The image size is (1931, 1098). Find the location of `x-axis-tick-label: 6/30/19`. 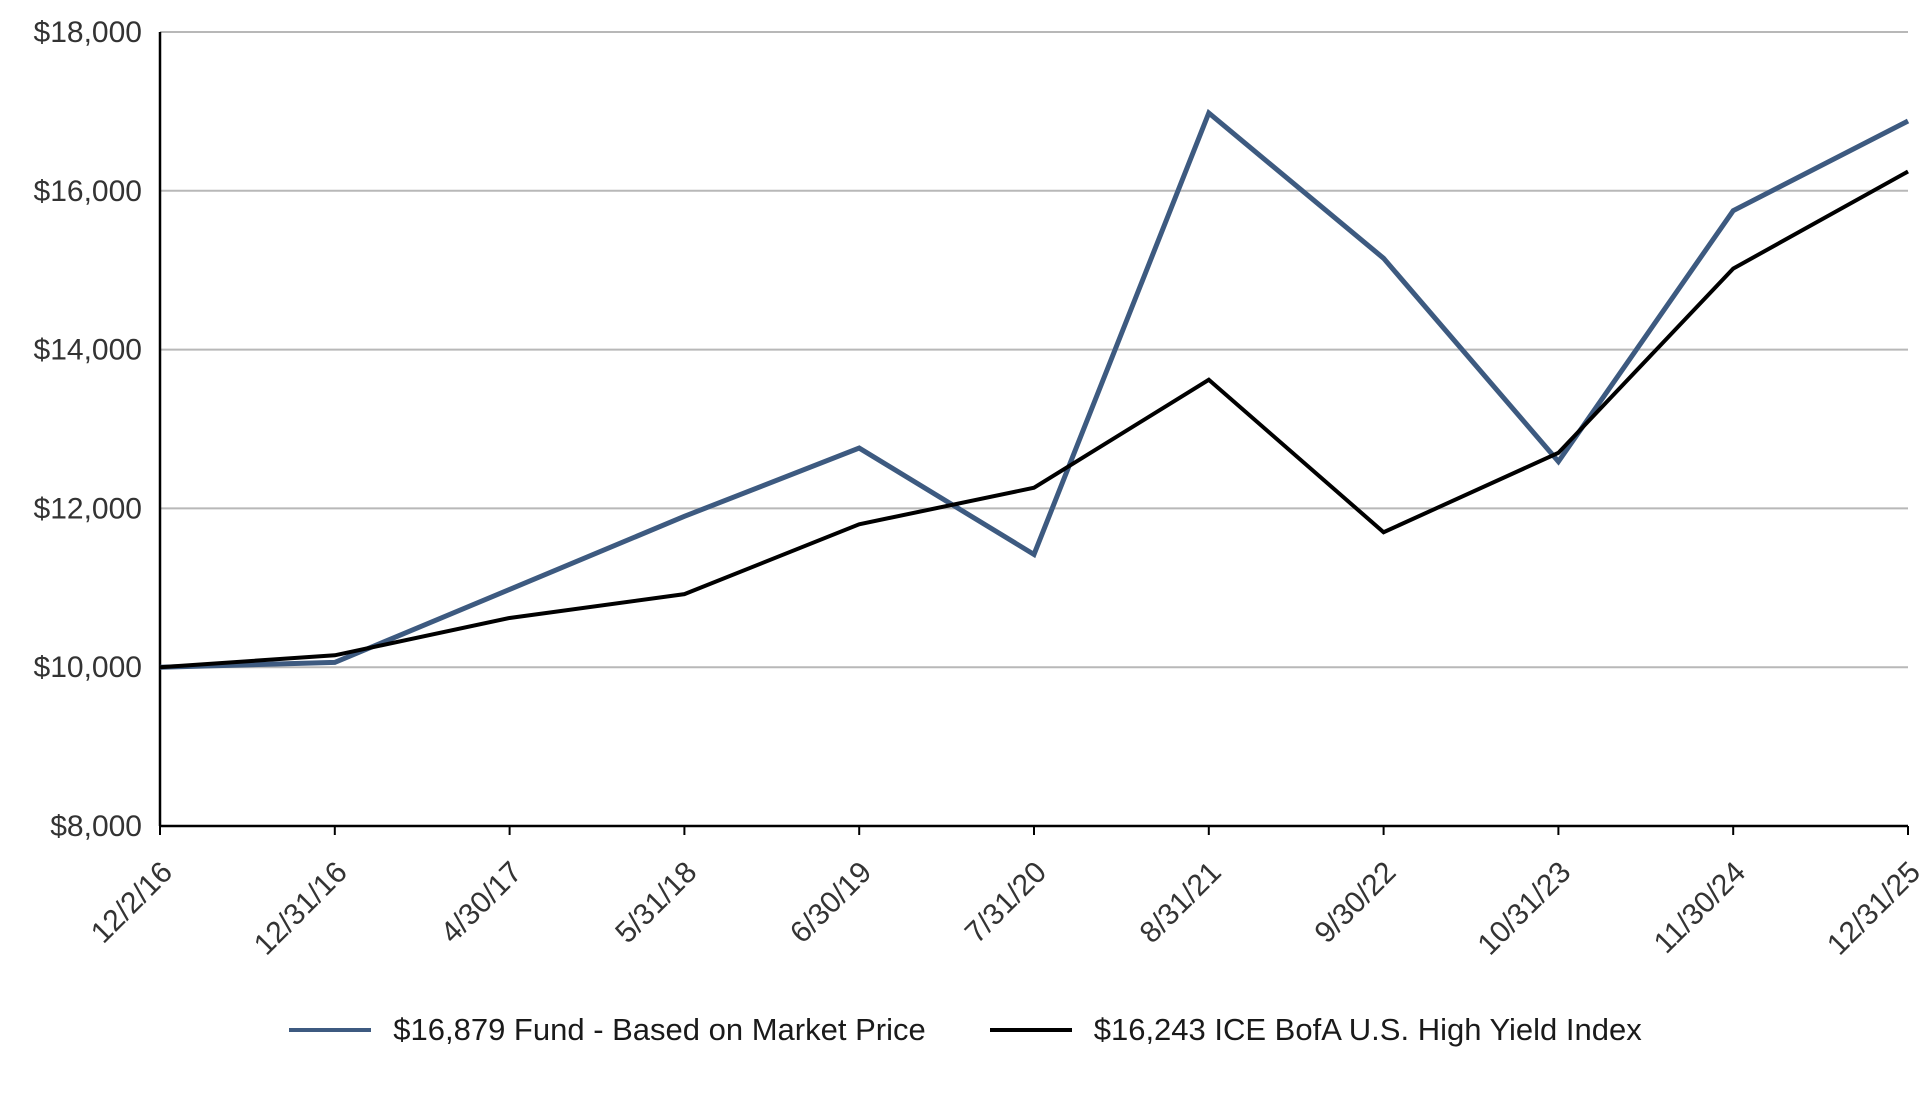

x-axis-tick-label: 6/30/19 is located at coordinates (831, 903).